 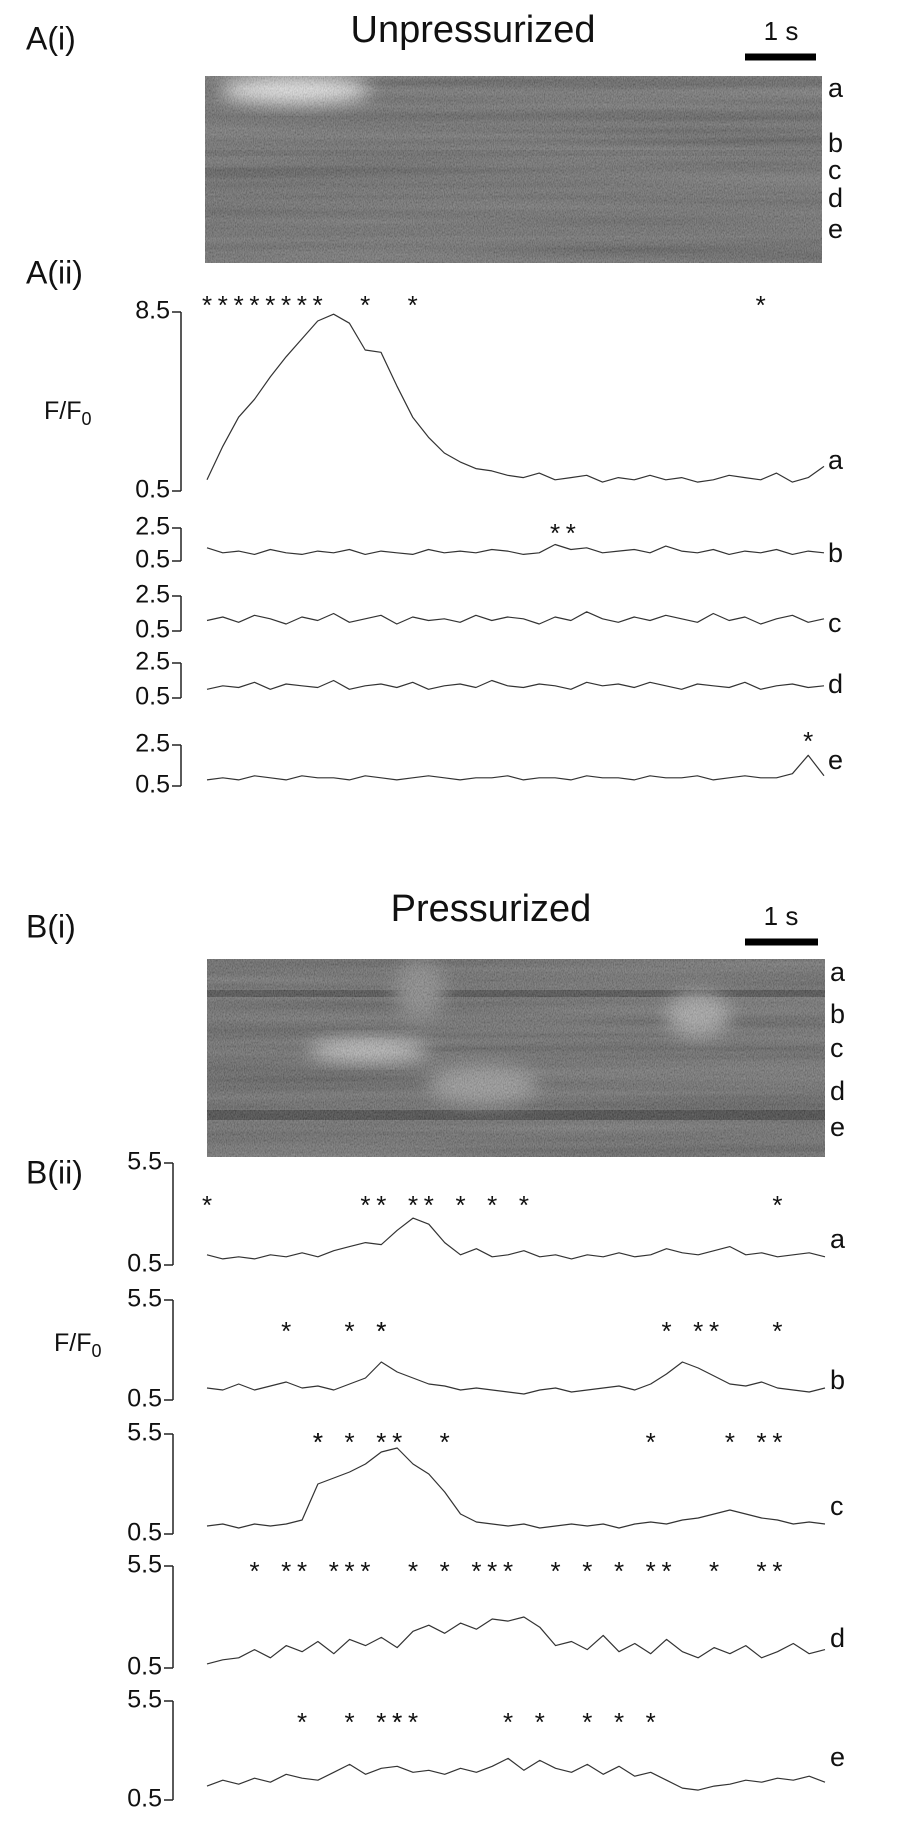 What do you see at coordinates (152, 311) in the screenshot?
I see `y-tick-label: 8.5` at bounding box center [152, 311].